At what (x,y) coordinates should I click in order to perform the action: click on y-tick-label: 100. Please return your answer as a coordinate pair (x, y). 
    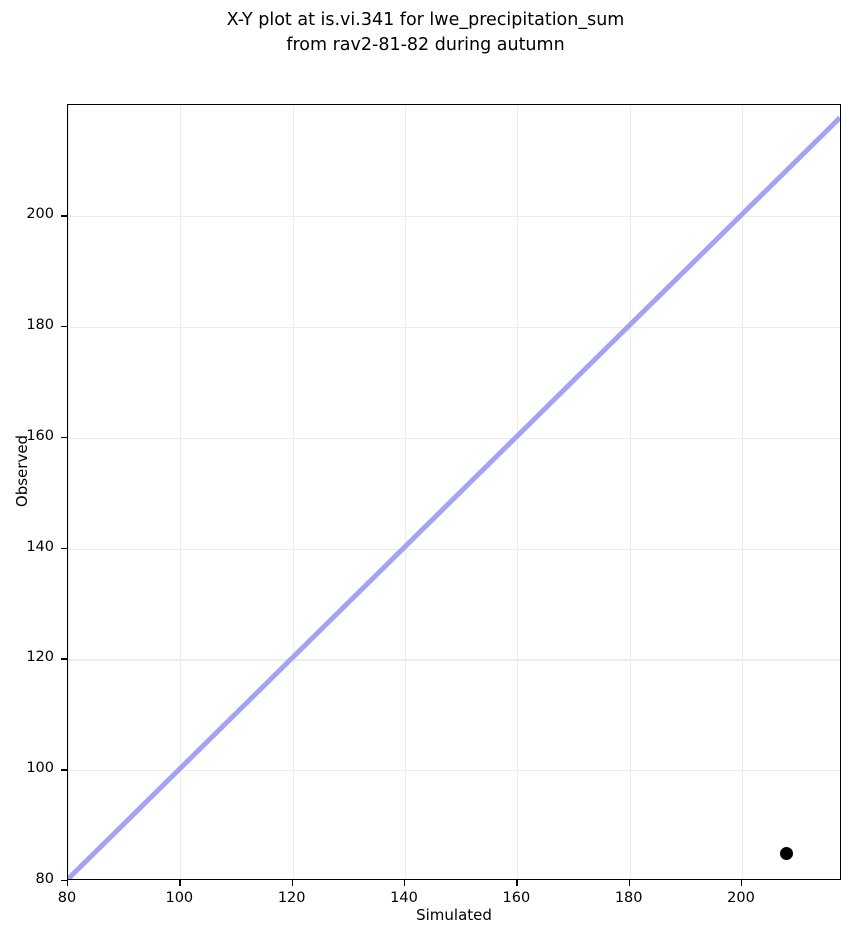
    Looking at the image, I should click on (40, 768).